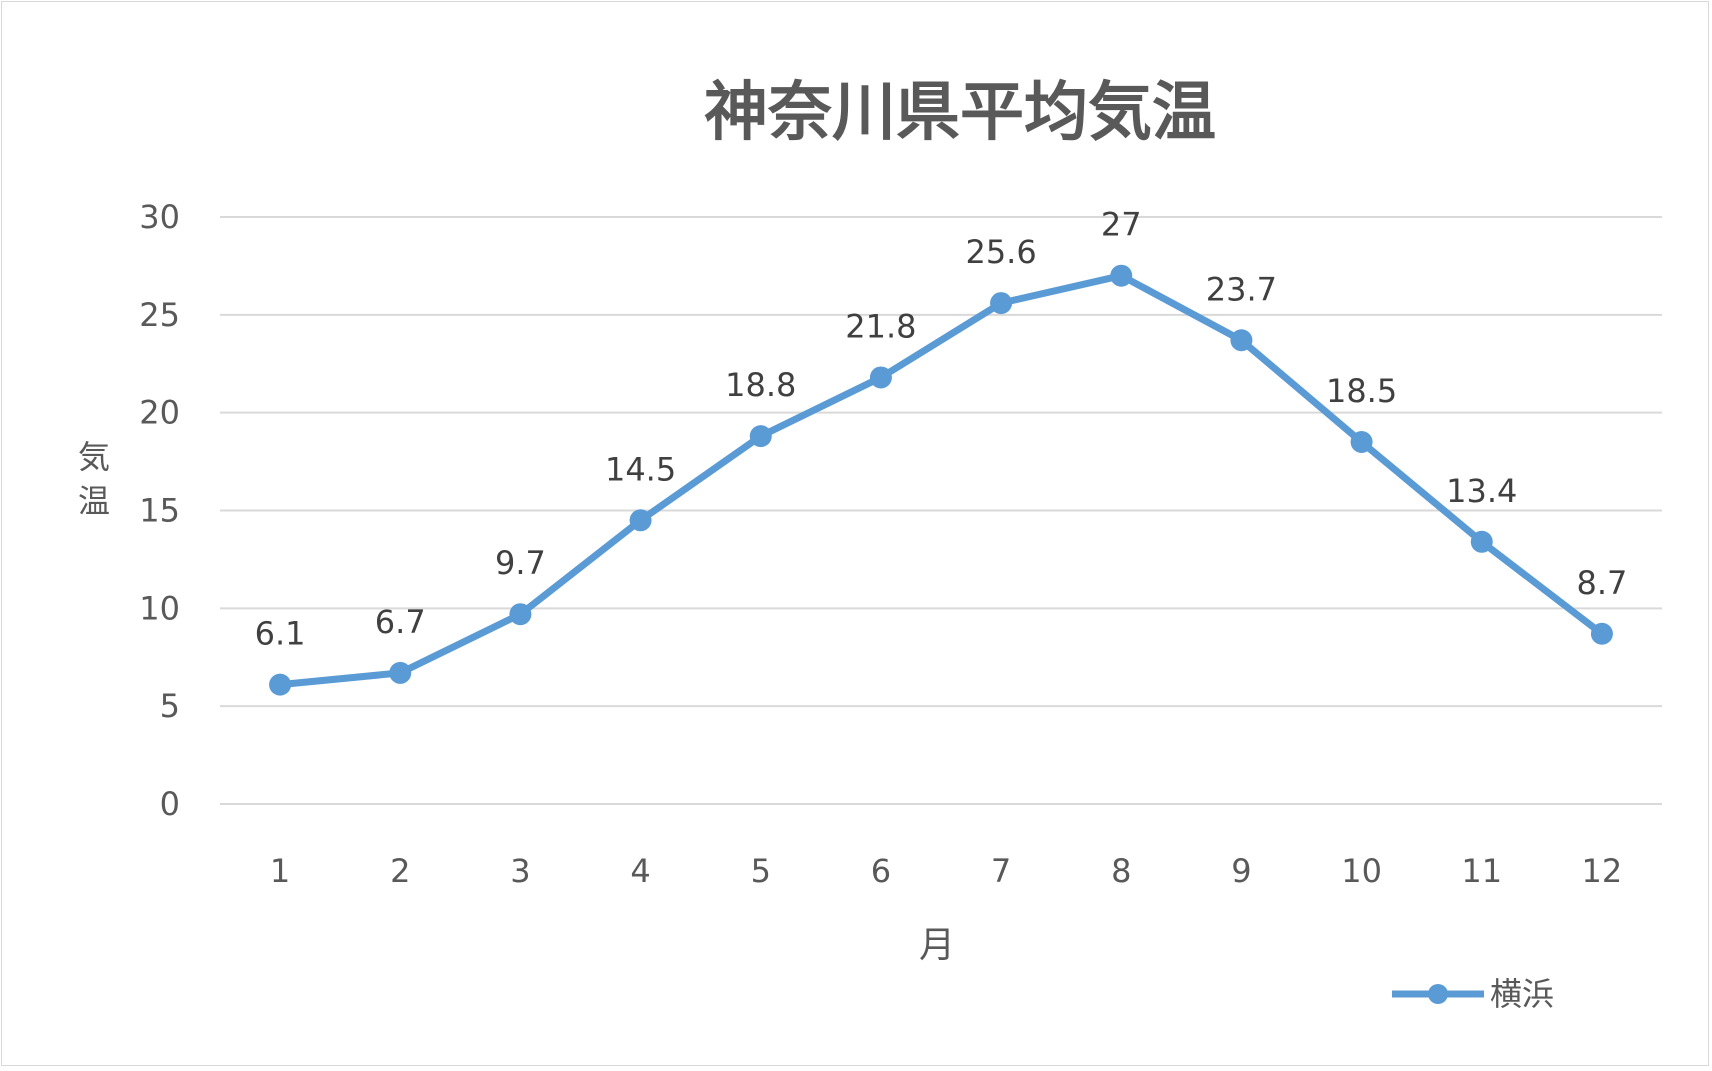 The width and height of the screenshot is (1712, 1071). What do you see at coordinates (159, 217) in the screenshot?
I see `y-tick-label: 30` at bounding box center [159, 217].